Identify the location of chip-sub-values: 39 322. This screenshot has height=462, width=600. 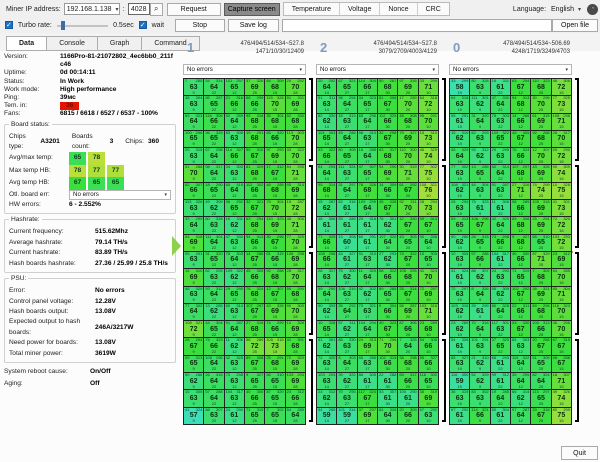
(346, 375).